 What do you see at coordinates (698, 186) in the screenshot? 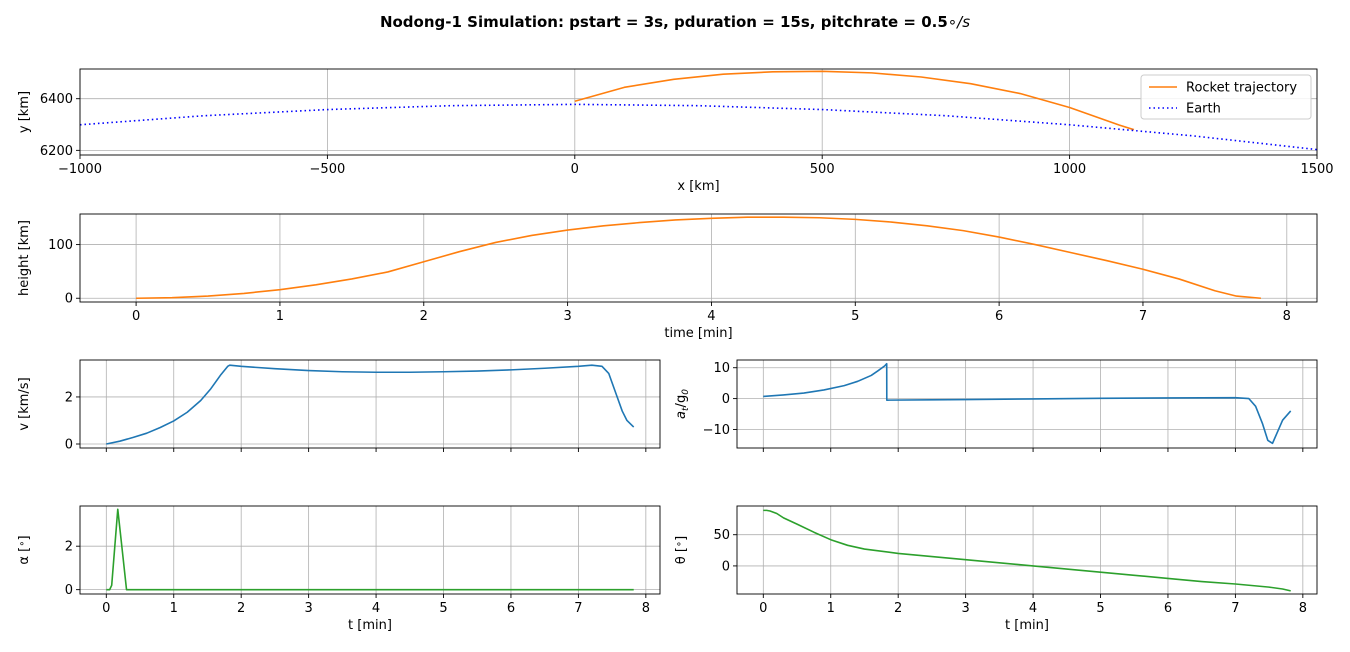
I see `trajectory-xlabel: x [km]` at bounding box center [698, 186].